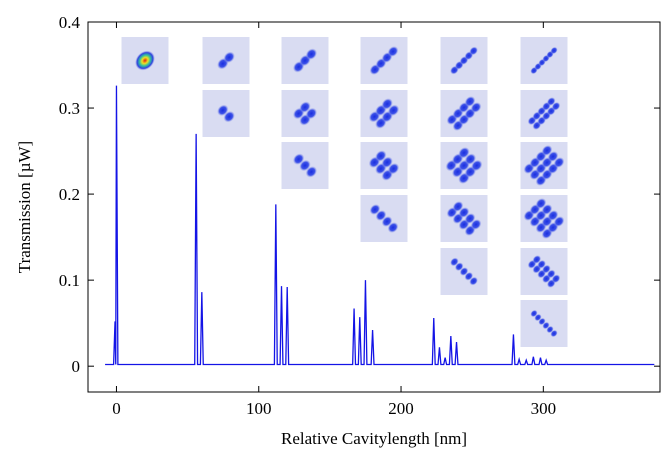 This screenshot has width=663, height=457. What do you see at coordinates (24, 207) in the screenshot?
I see `y-axis-label: Transmission [µW]` at bounding box center [24, 207].